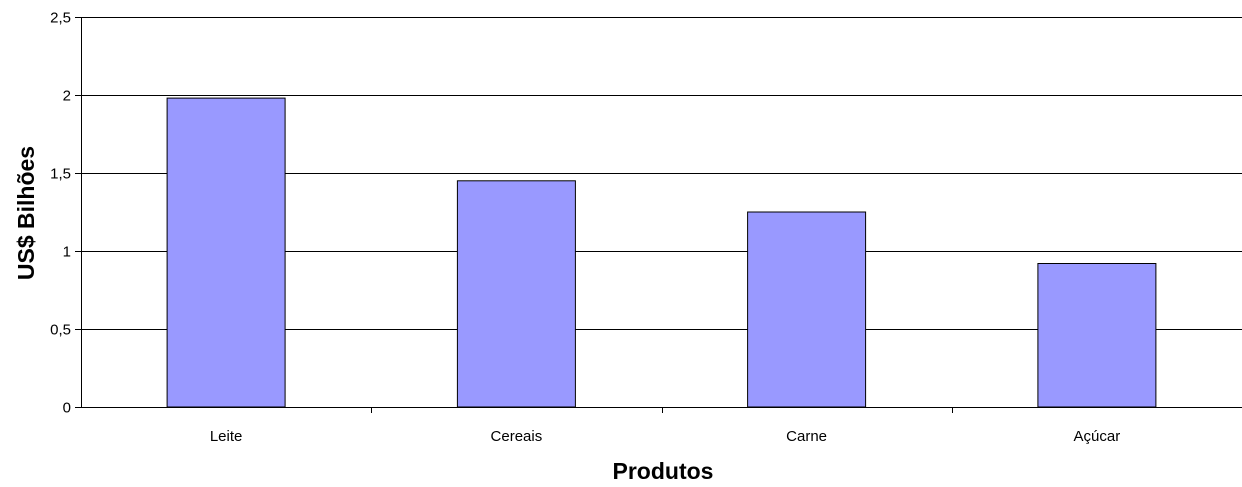 The height and width of the screenshot is (487, 1242). Describe the element at coordinates (60, 174) in the screenshot. I see `y-tick-label: 1,5` at that location.